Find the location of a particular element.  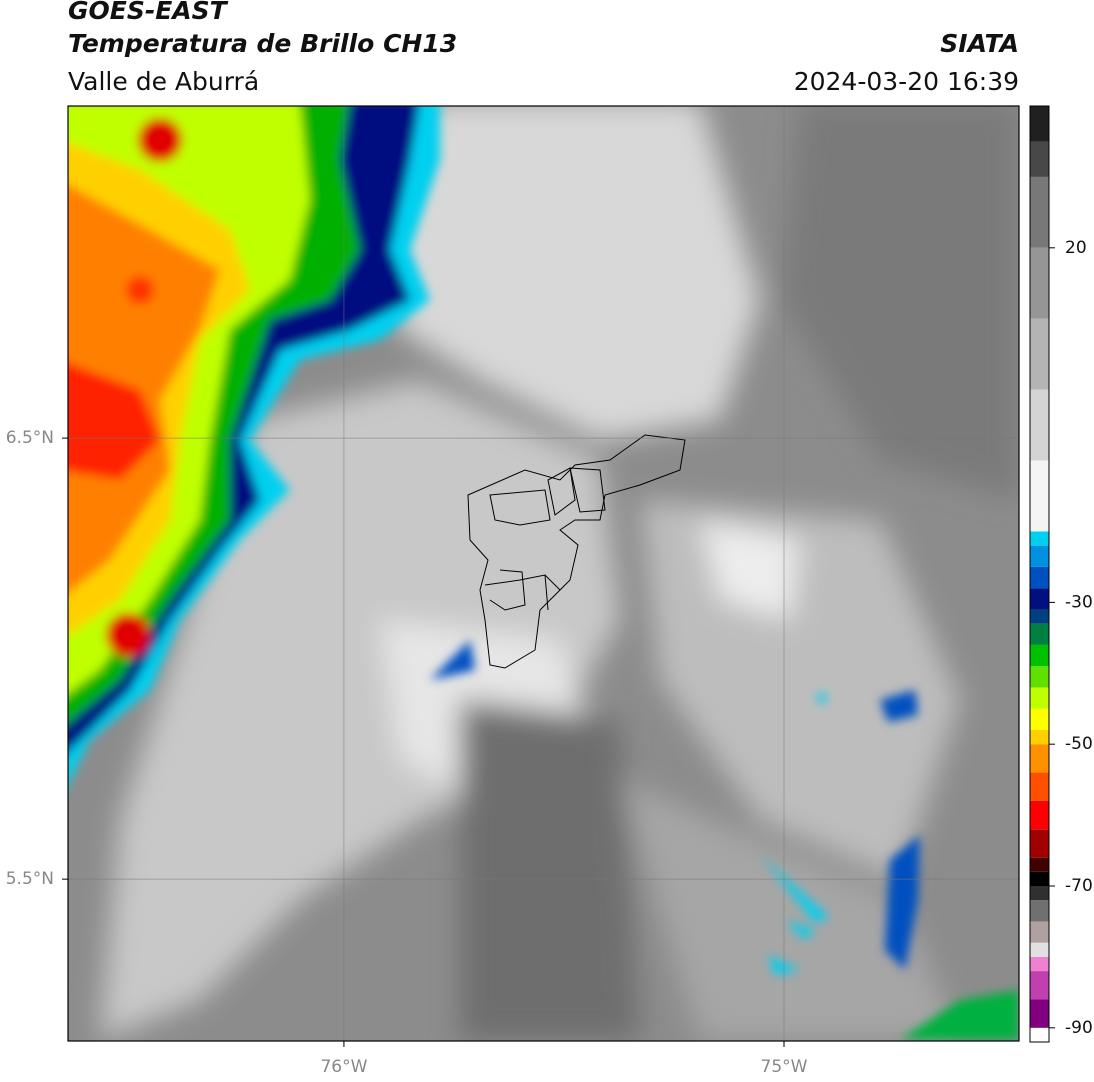

x-tick-label: 75°W is located at coordinates (784, 1067).